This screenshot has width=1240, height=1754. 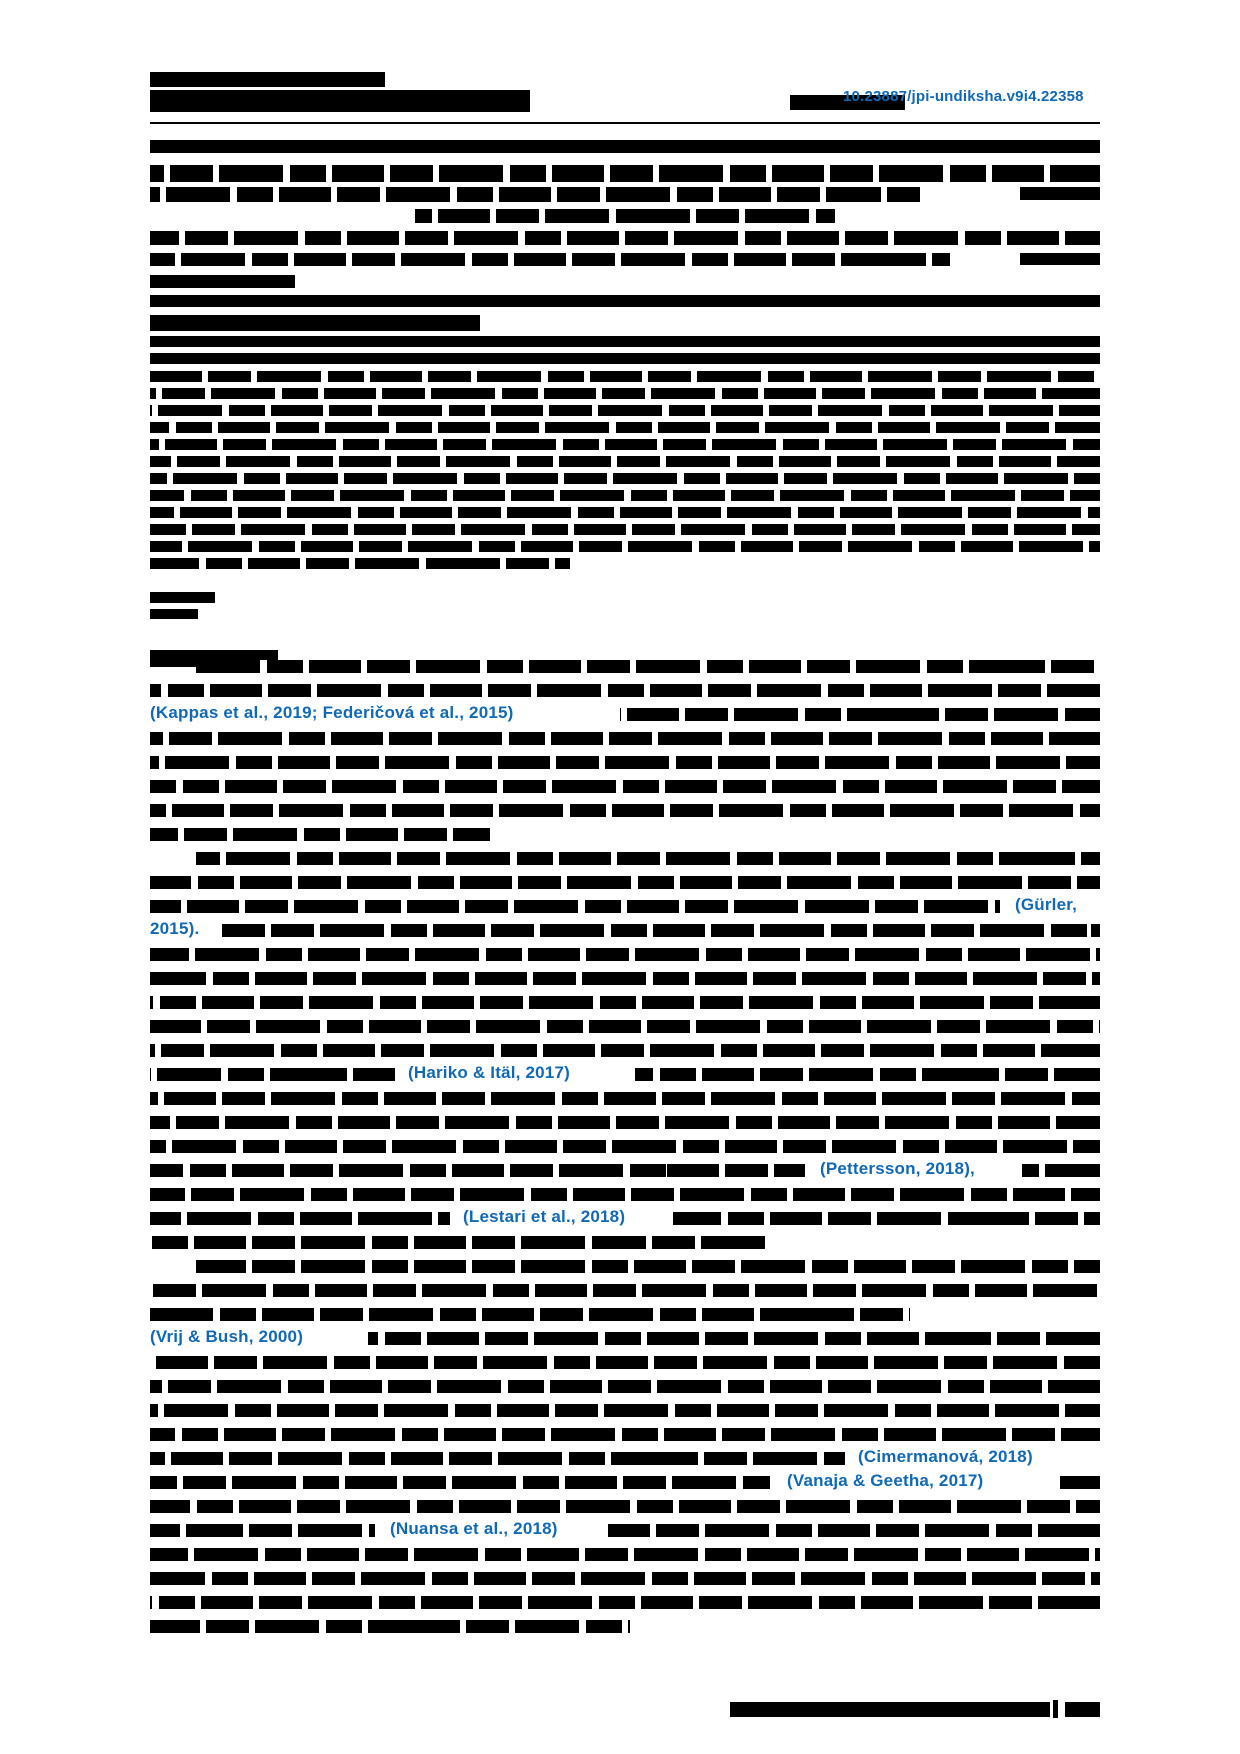 I want to click on journal-subtitle-blob, so click(x=340, y=101).